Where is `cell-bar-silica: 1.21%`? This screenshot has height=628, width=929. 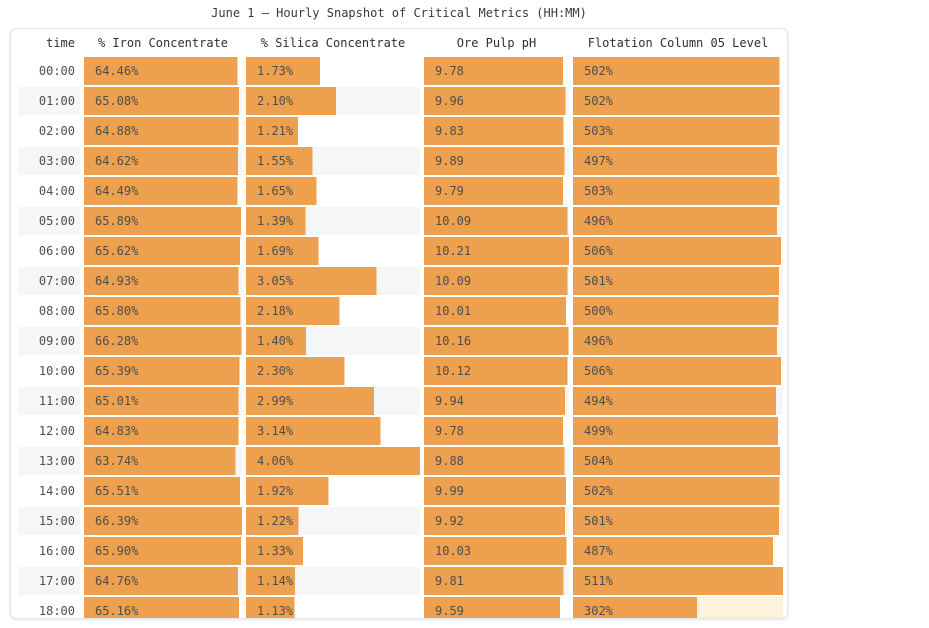
cell-bar-silica: 1.21% is located at coordinates (333, 131).